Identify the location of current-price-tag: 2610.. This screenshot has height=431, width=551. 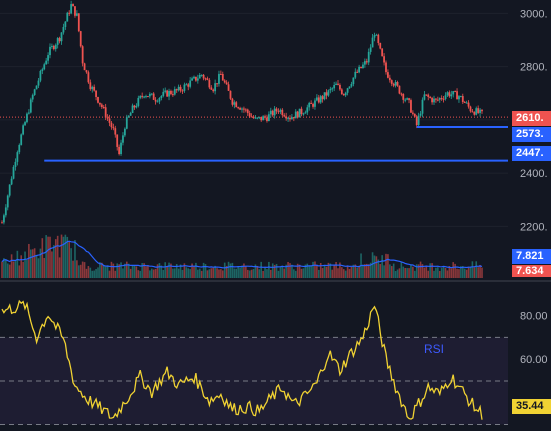
(531, 118).